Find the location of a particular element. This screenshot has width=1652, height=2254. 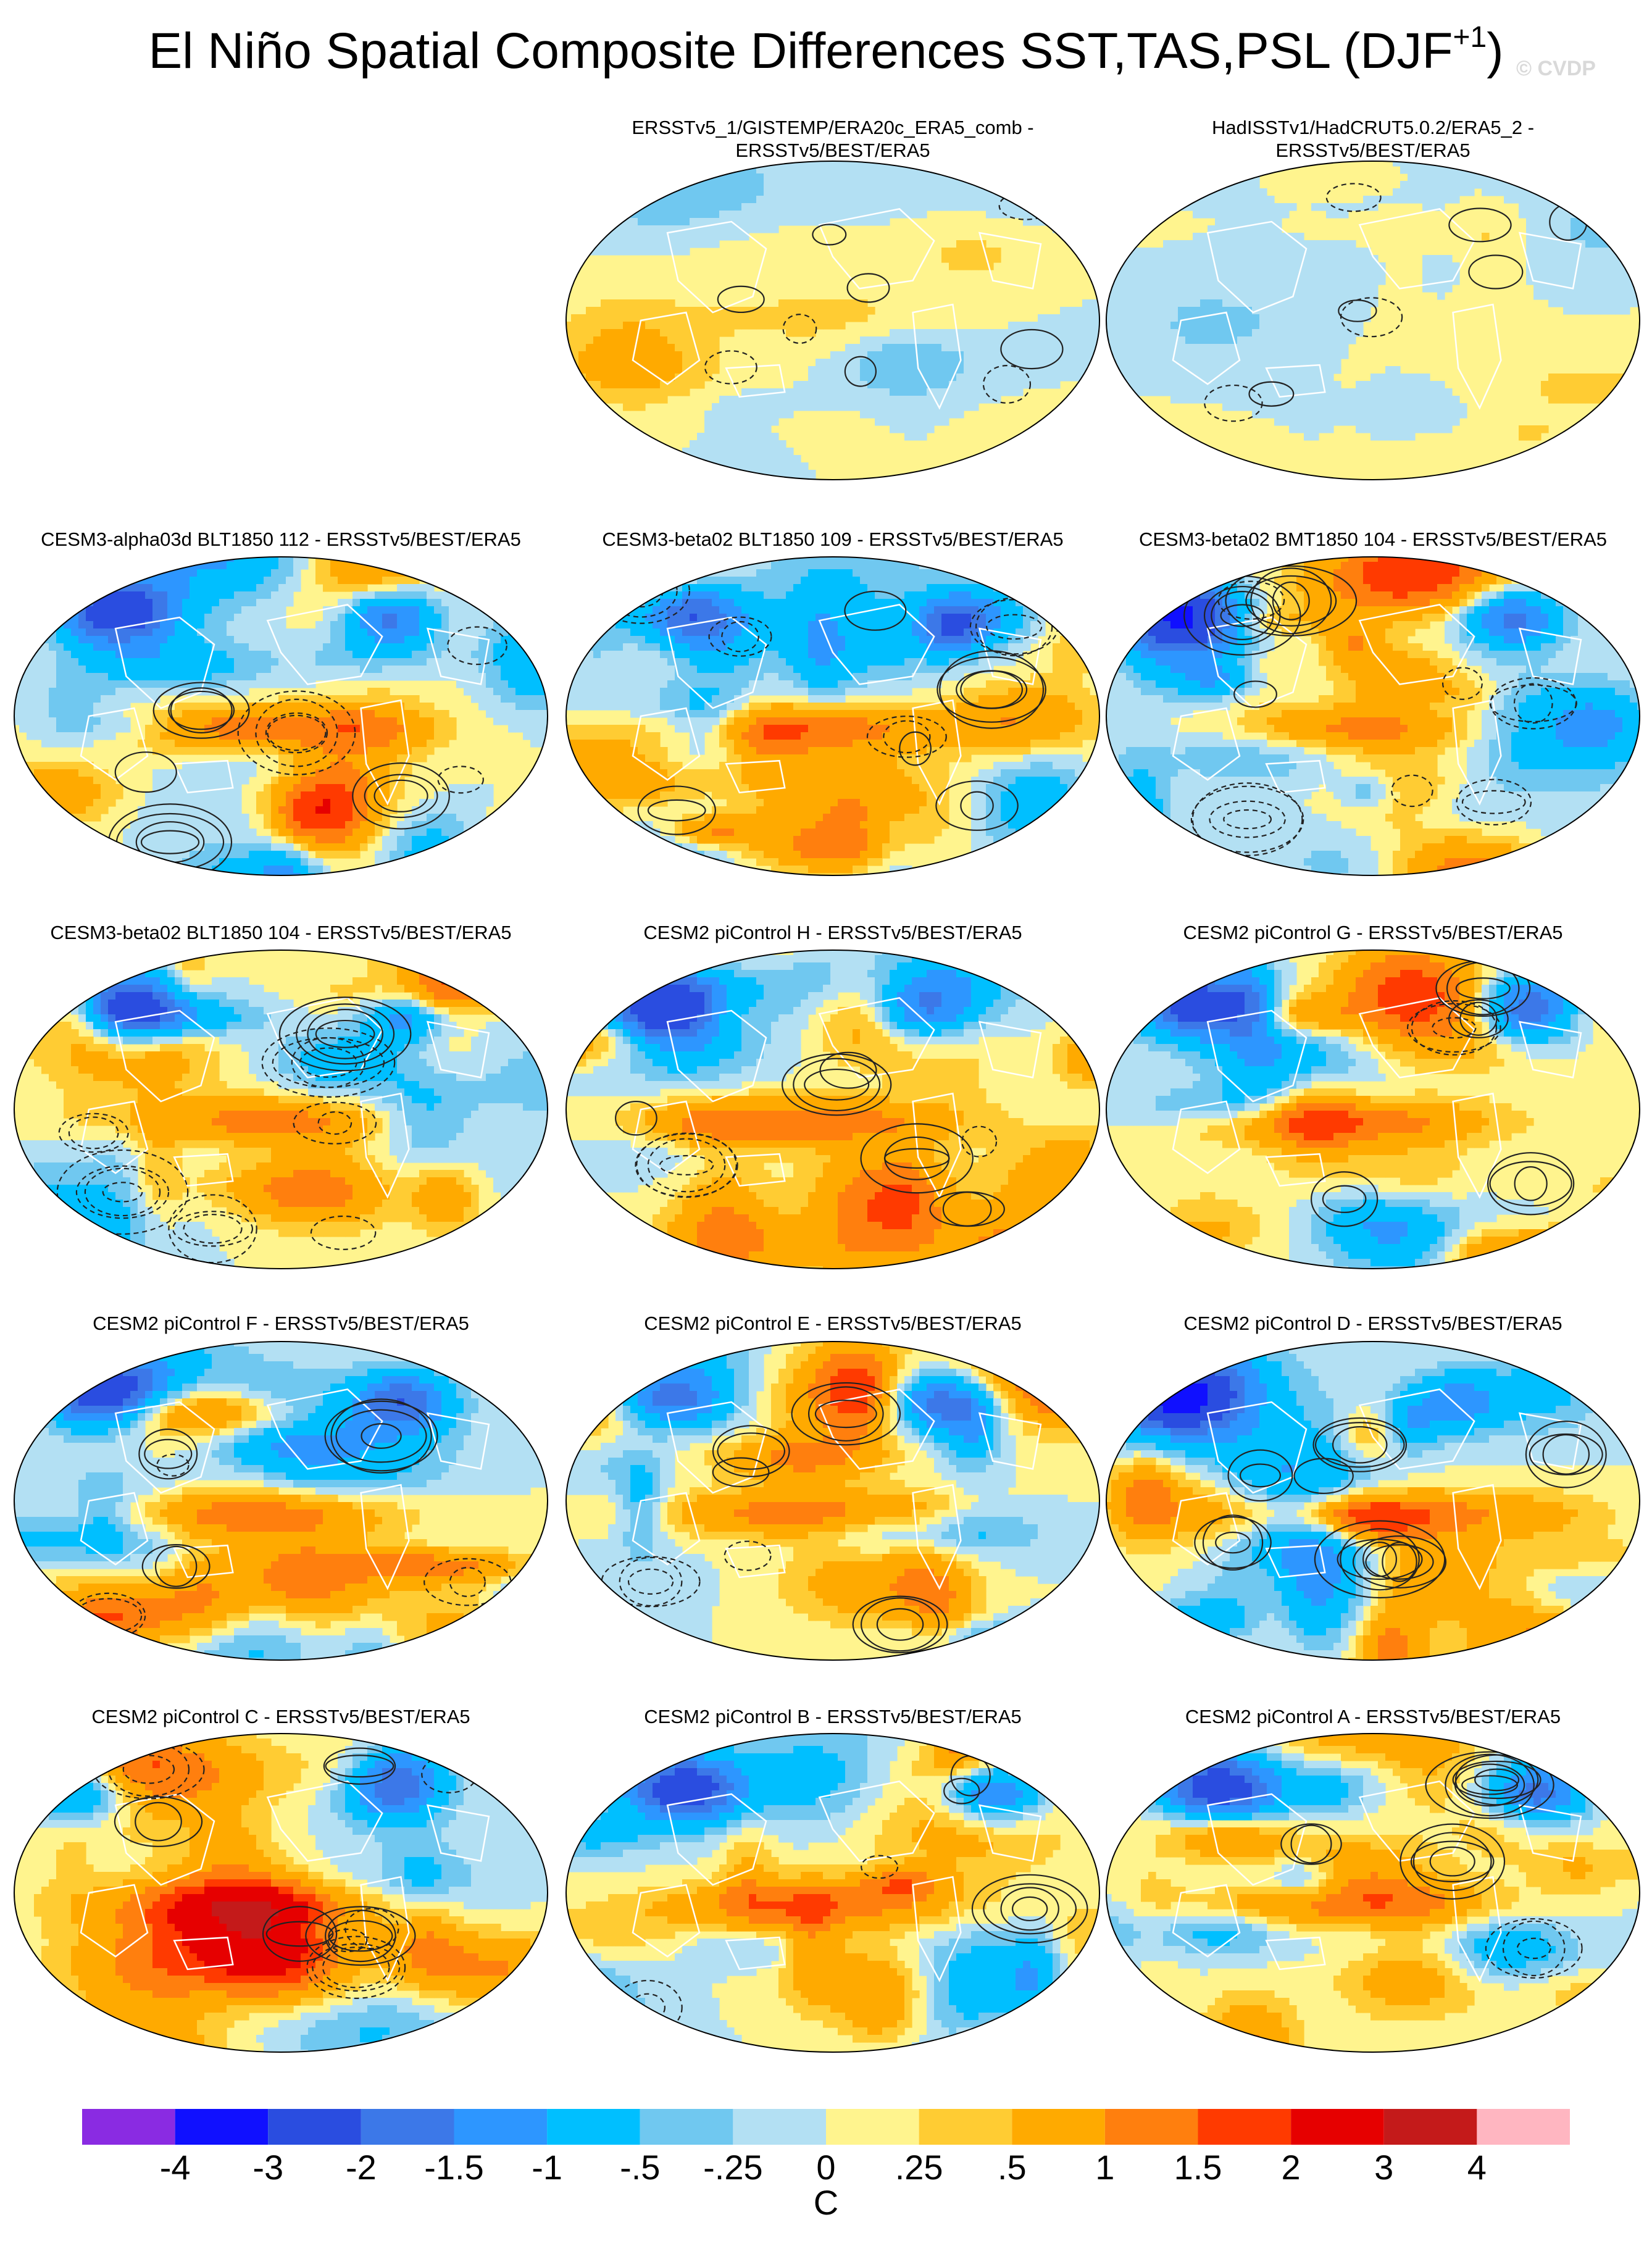

colorbar-tick-label: 4 is located at coordinates (1477, 2165).